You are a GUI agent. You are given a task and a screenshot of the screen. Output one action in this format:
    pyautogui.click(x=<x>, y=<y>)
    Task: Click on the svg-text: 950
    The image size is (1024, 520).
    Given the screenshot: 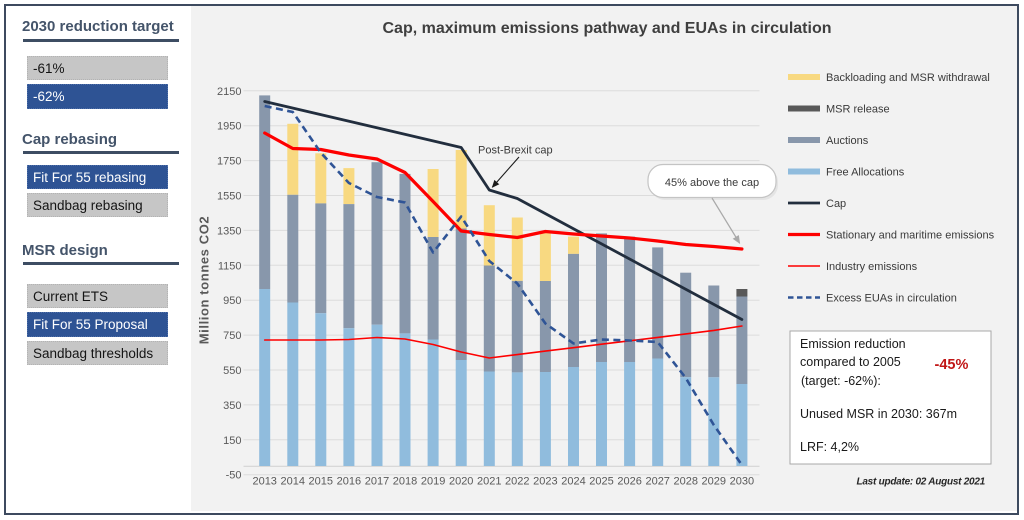 What is the action you would take?
    pyautogui.click(x=232, y=301)
    